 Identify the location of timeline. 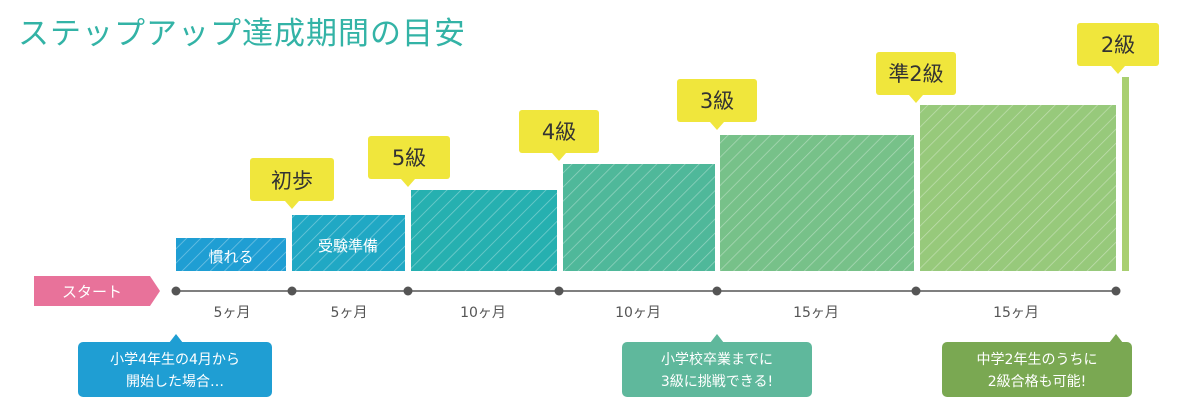
(646, 291).